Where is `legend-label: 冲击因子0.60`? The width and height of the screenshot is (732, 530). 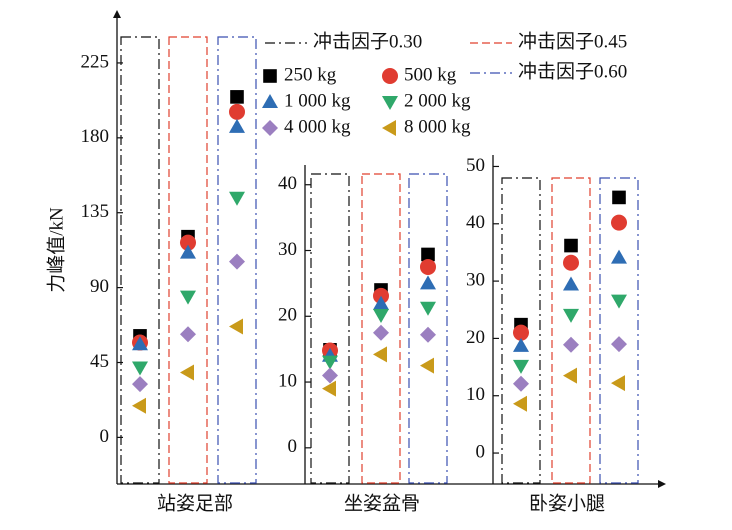
legend-label: 冲击因子0.60 is located at coordinates (572, 71).